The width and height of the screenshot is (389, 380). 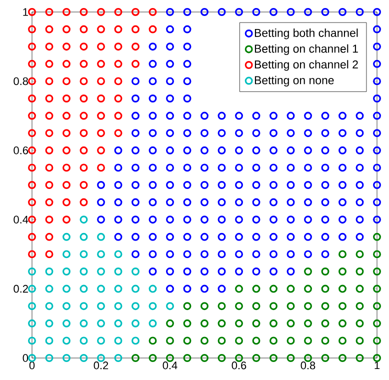 What do you see at coordinates (21, 220) in the screenshot?
I see `y-tick-label: 0.4` at bounding box center [21, 220].